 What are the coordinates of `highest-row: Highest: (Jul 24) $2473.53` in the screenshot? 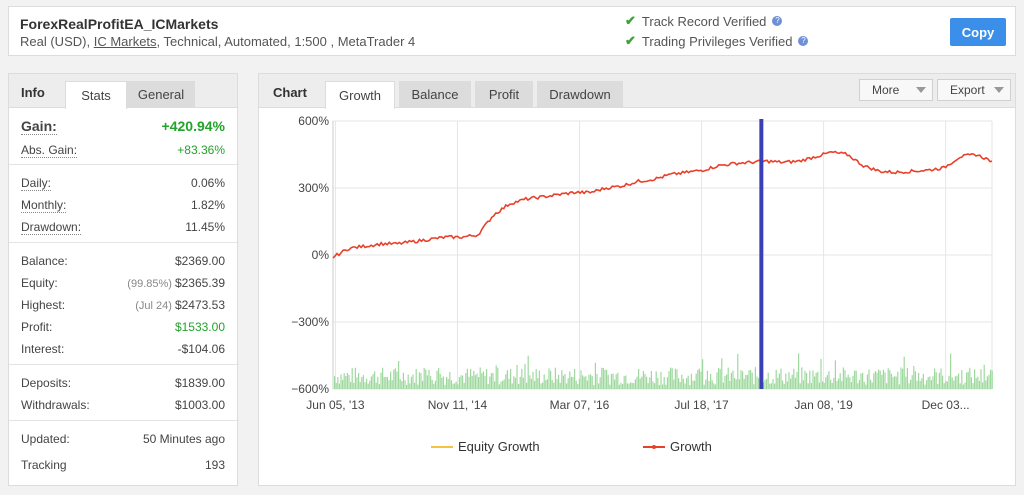 It's located at (123, 305).